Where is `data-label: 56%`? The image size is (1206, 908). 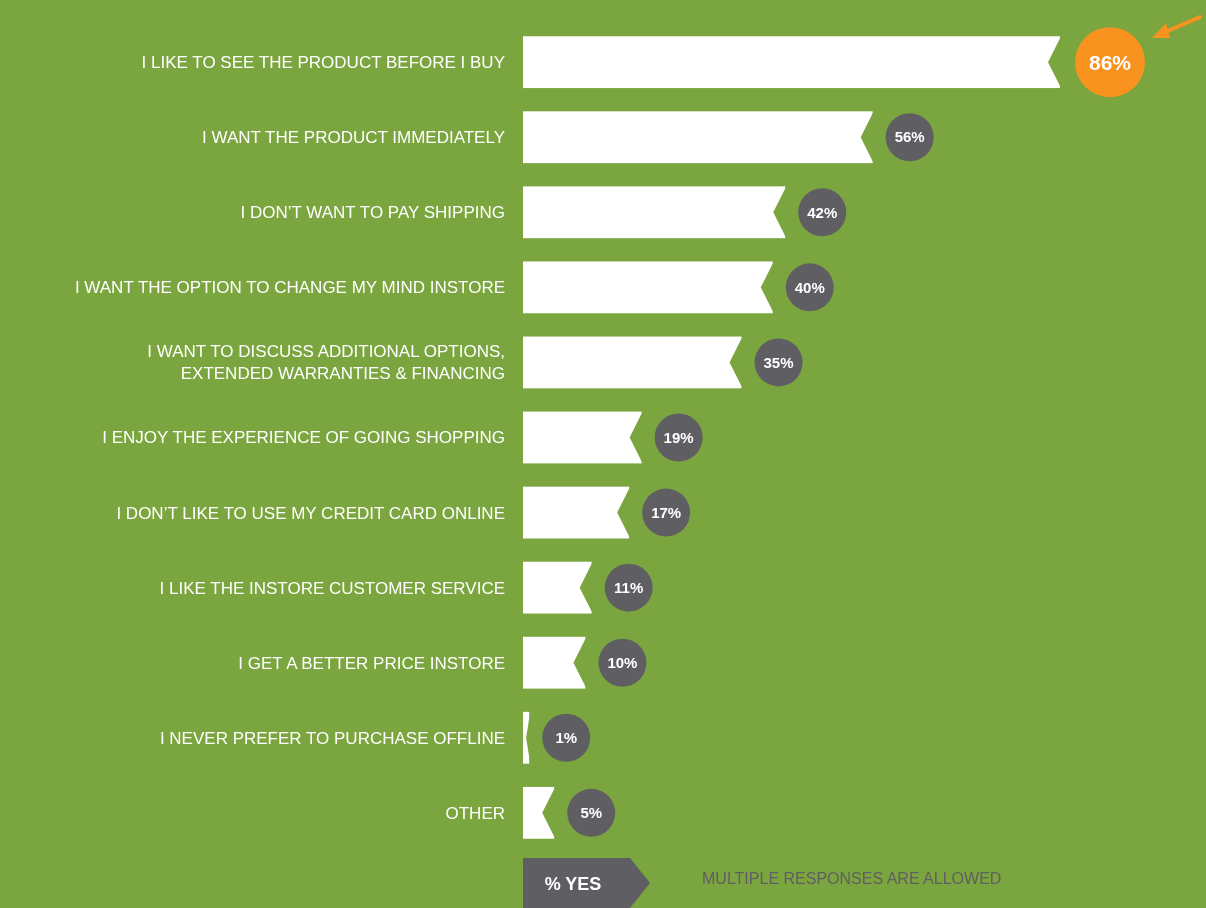 data-label: 56% is located at coordinates (909, 137).